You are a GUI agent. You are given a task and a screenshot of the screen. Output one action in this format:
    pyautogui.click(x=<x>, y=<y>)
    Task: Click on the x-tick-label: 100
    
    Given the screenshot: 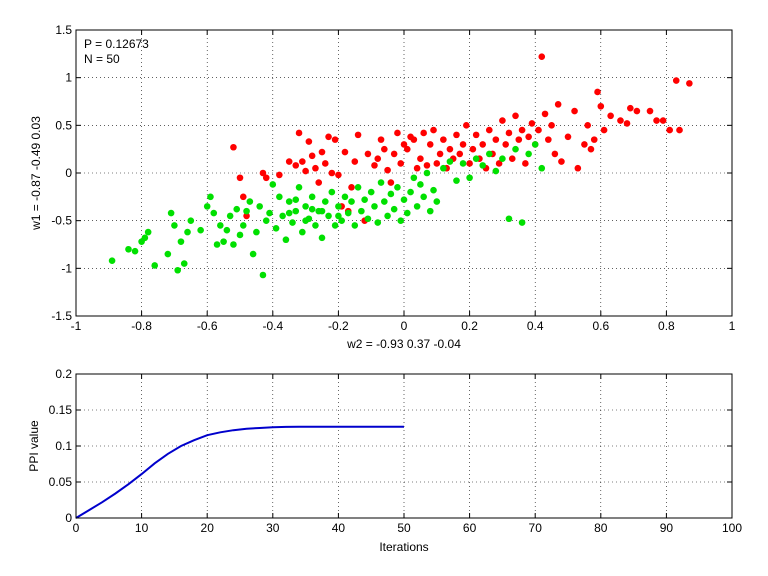 What is the action you would take?
    pyautogui.click(x=732, y=528)
    